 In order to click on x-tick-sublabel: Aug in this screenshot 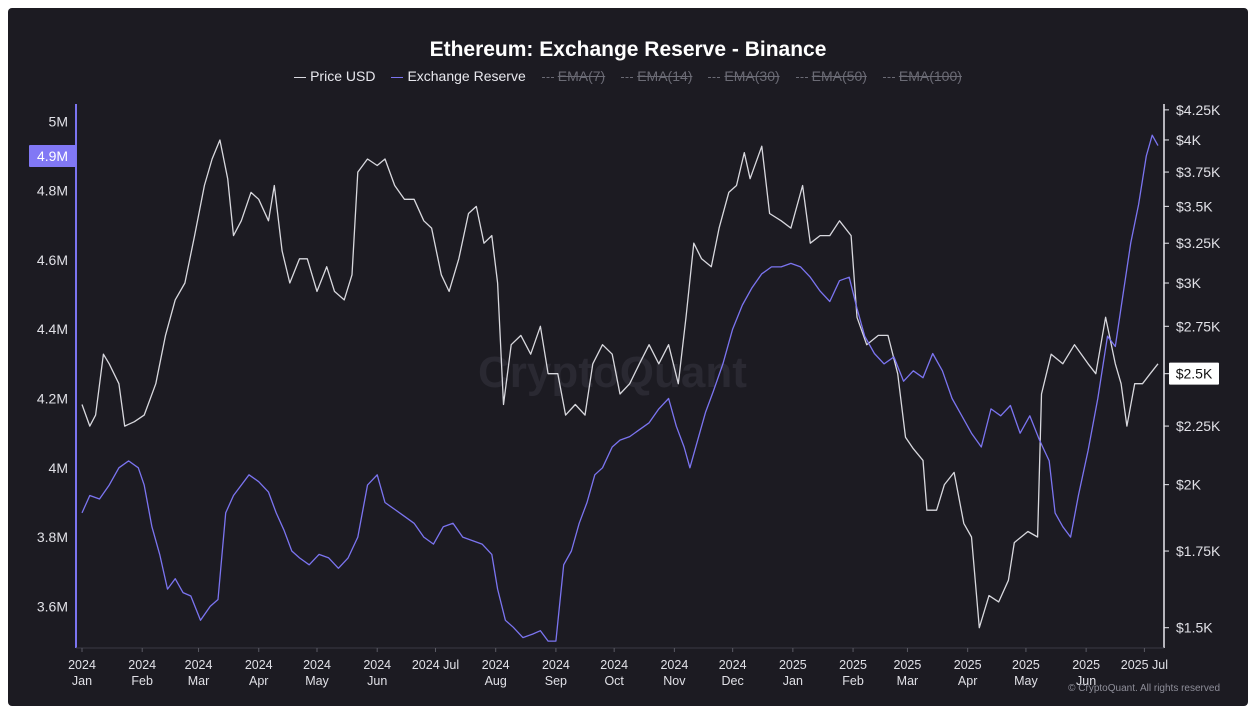, I will do `click(496, 681)`.